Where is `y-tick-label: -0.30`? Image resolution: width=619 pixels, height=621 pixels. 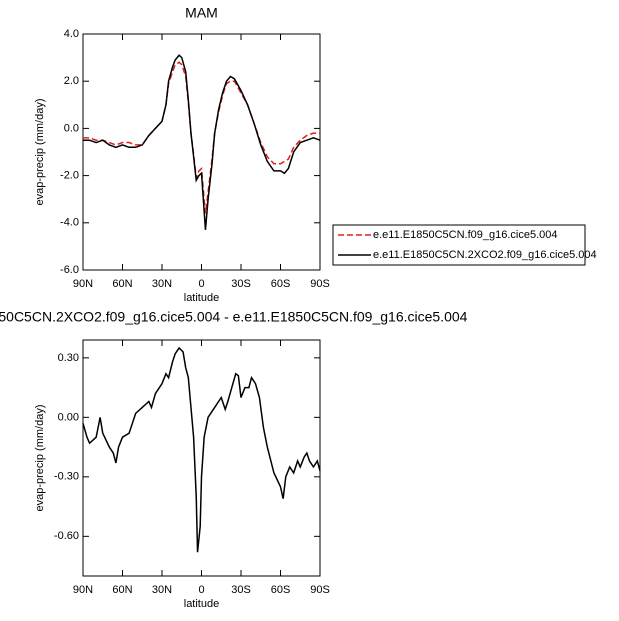 y-tick-label: -0.30 is located at coordinates (66, 477).